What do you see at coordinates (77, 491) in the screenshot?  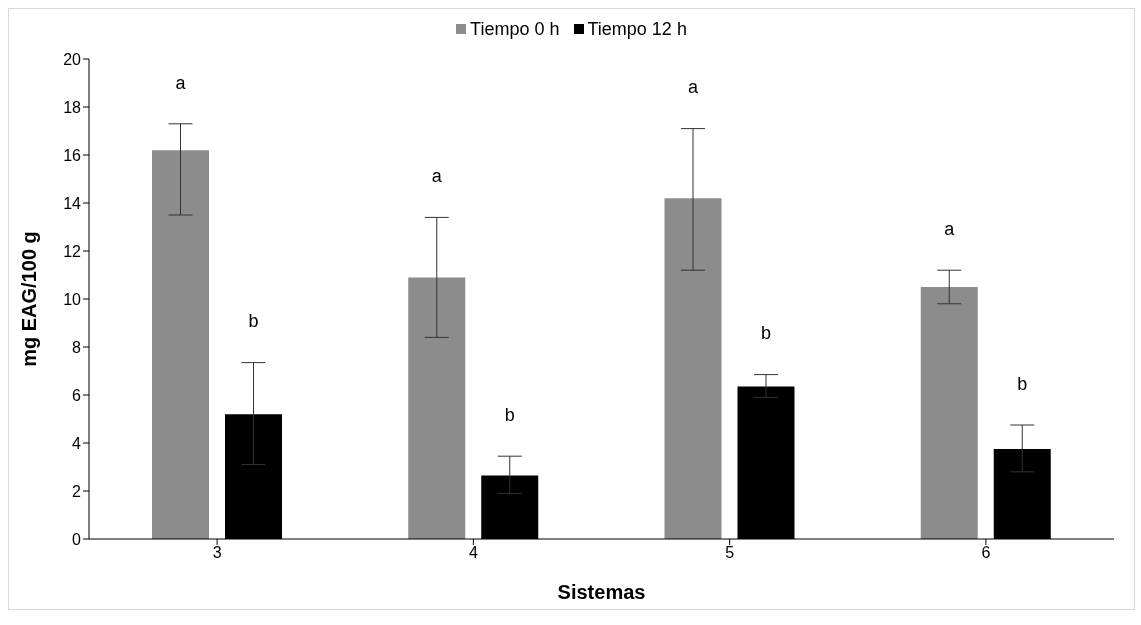 I see `y-tick-label: 2` at bounding box center [77, 491].